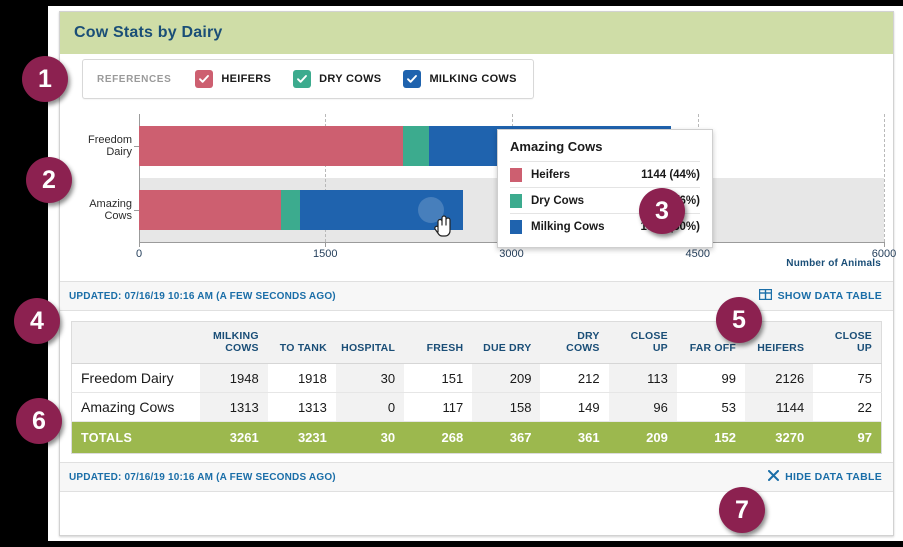 The image size is (903, 547). I want to click on callout-badge-1: 1, so click(45, 79).